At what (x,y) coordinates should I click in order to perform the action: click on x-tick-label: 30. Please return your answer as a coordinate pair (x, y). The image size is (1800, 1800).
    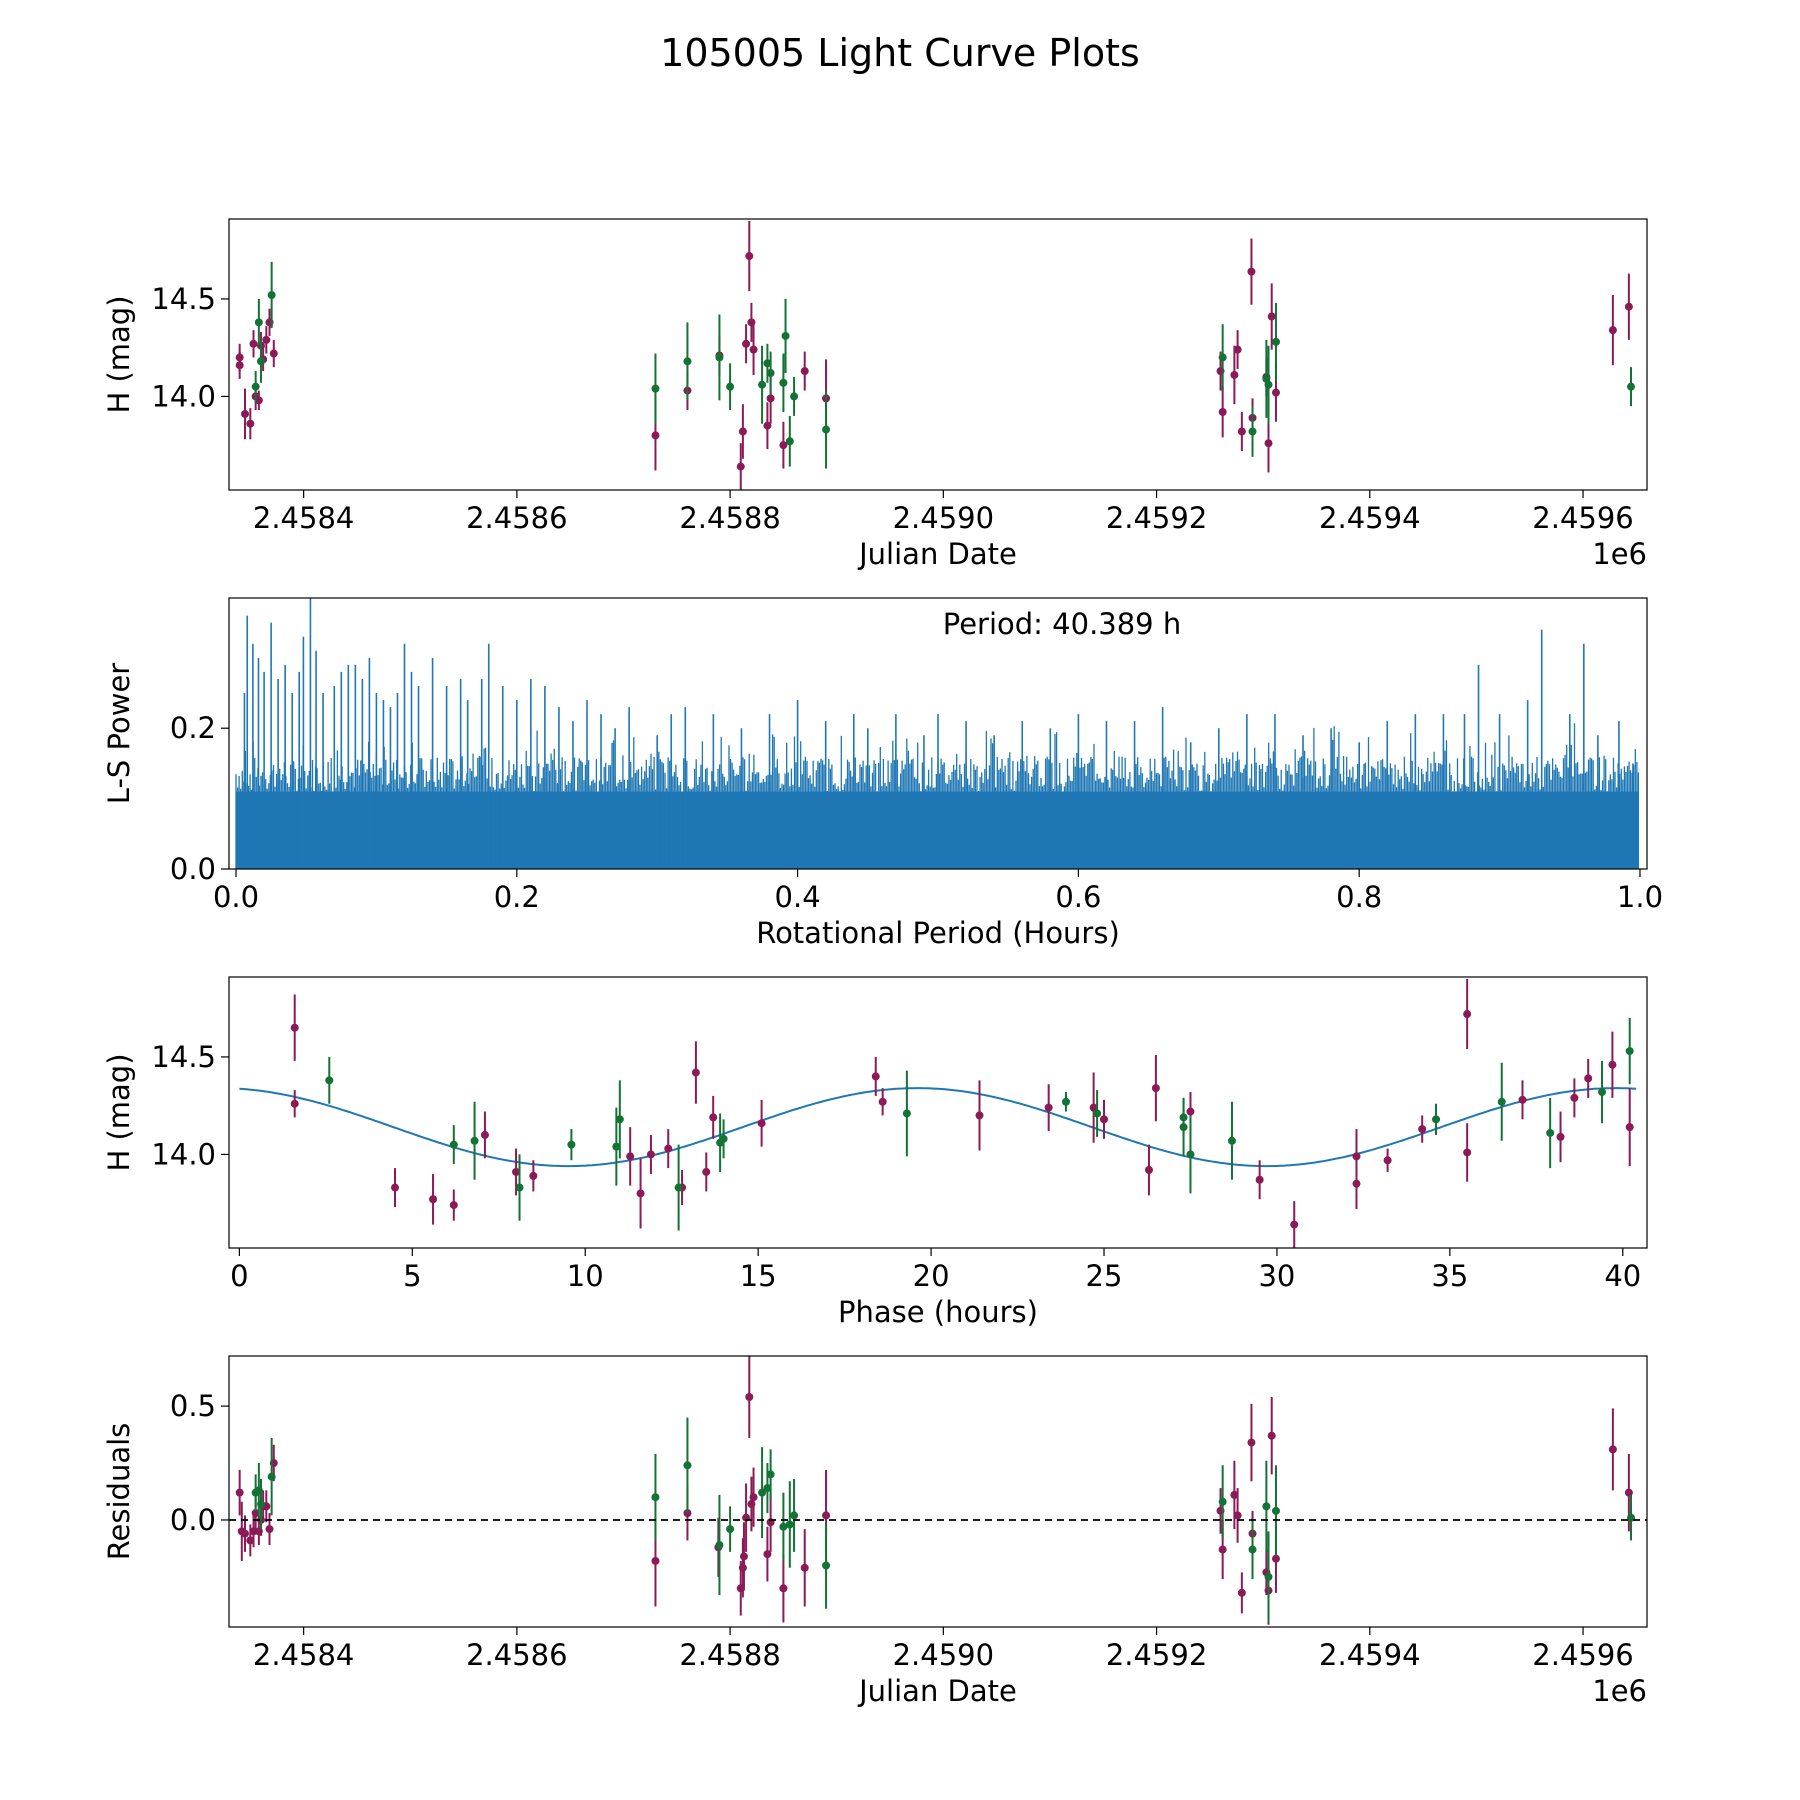
    Looking at the image, I should click on (1276, 1276).